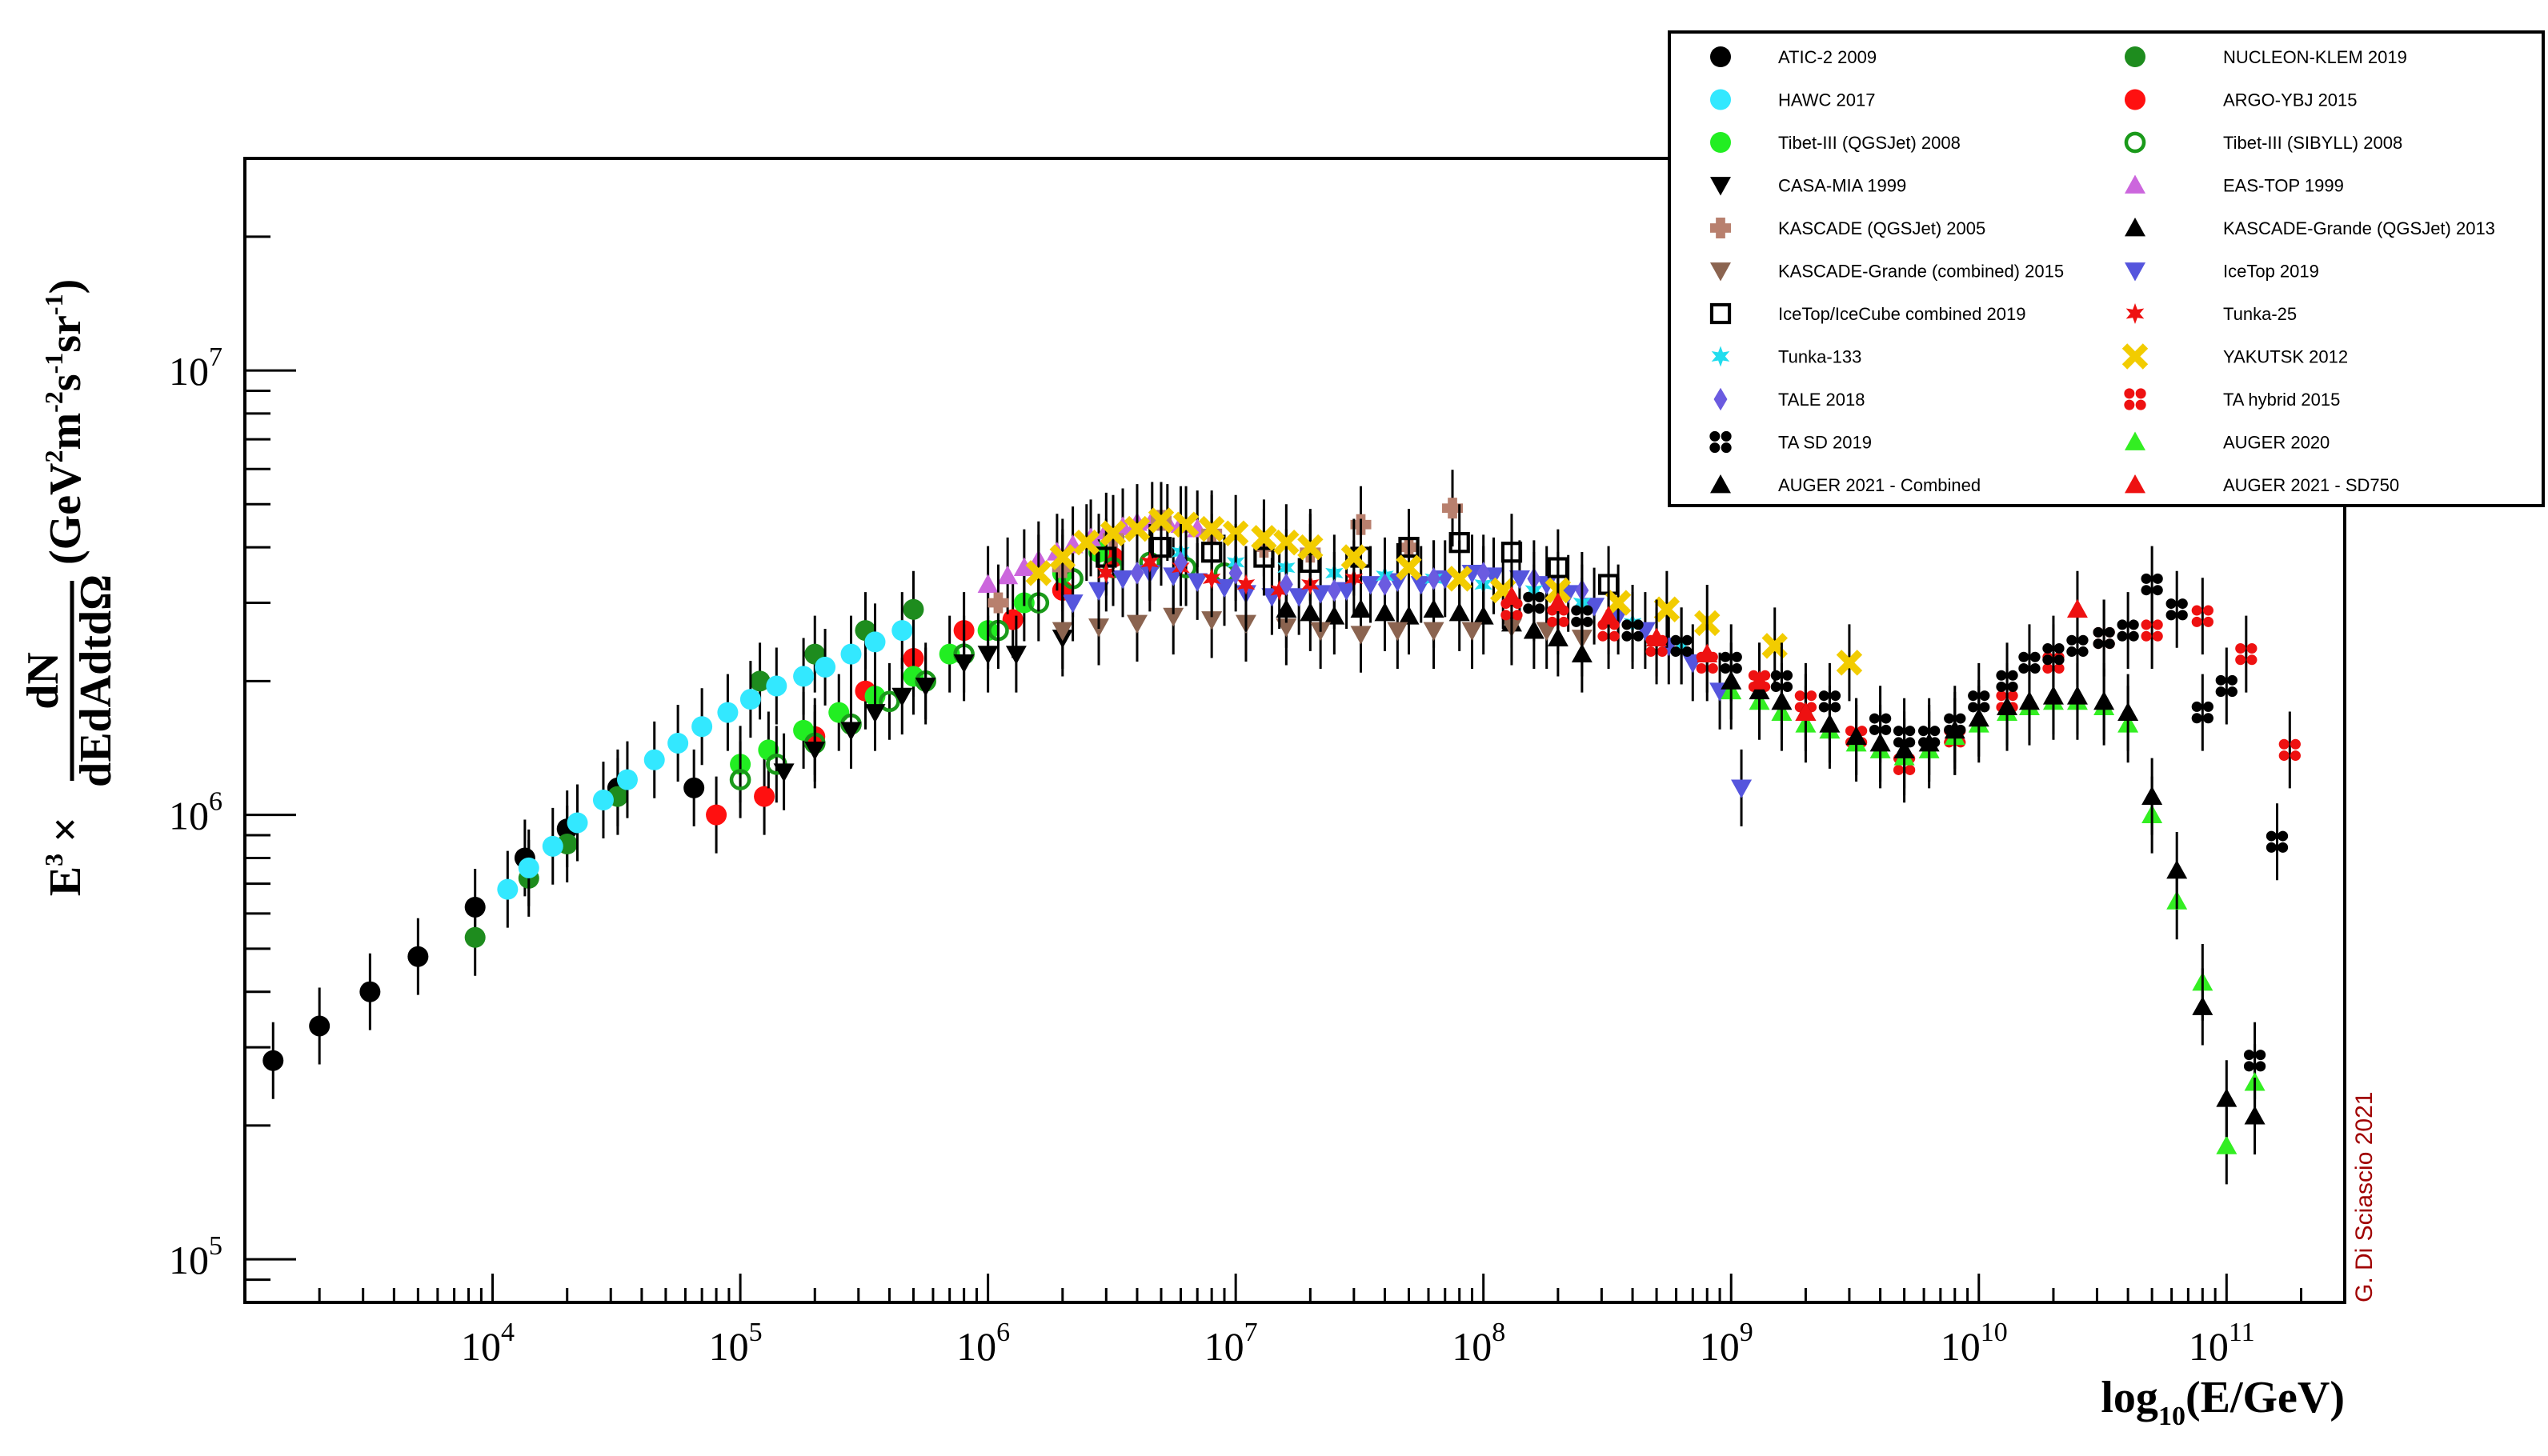 The image size is (2548, 1456). Describe the element at coordinates (1879, 485) in the screenshot. I see `legend-label: AUGER 2021 - Combined` at that location.